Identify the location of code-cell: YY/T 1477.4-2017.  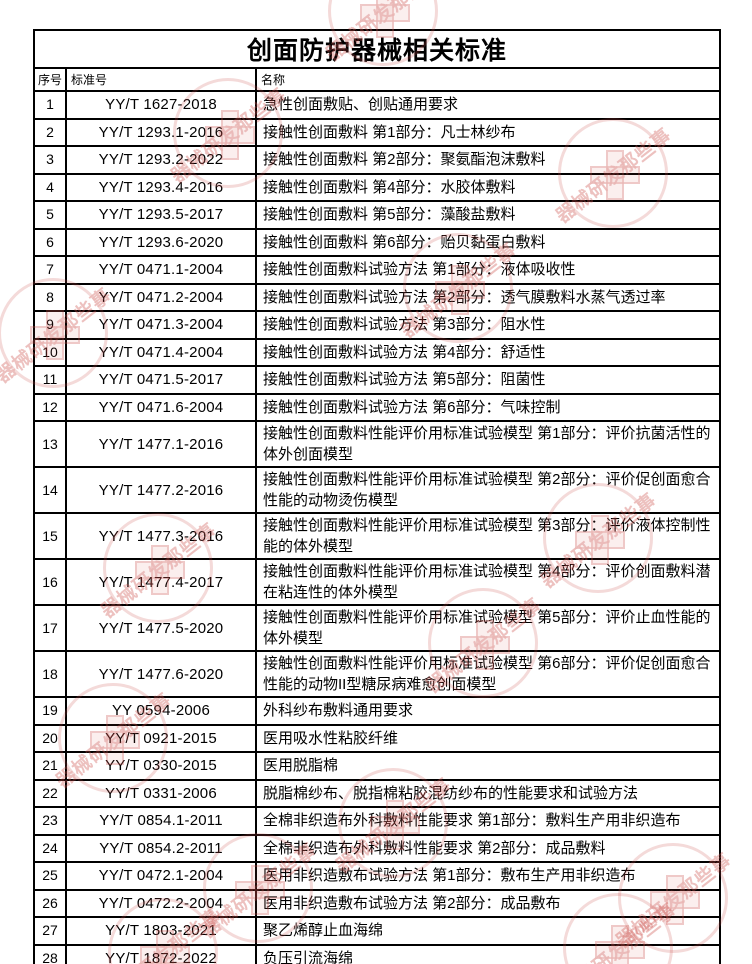
(161, 582).